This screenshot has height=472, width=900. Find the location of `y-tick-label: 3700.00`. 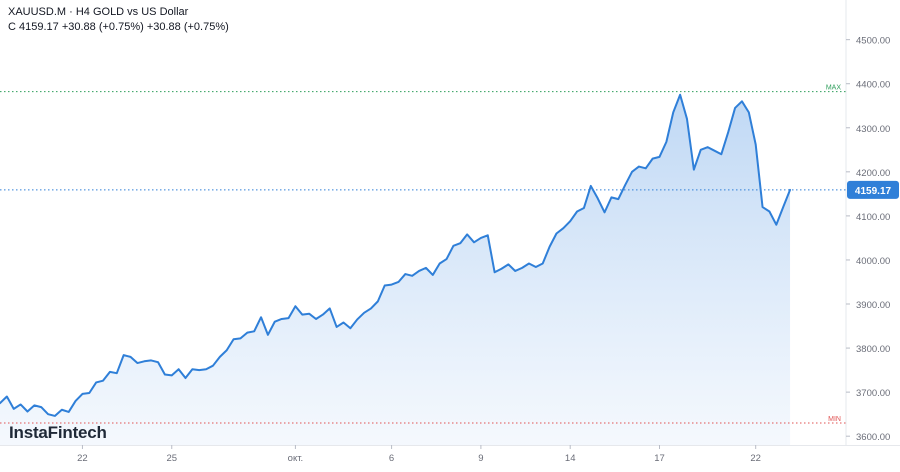

y-tick-label: 3700.00 is located at coordinates (873, 393).